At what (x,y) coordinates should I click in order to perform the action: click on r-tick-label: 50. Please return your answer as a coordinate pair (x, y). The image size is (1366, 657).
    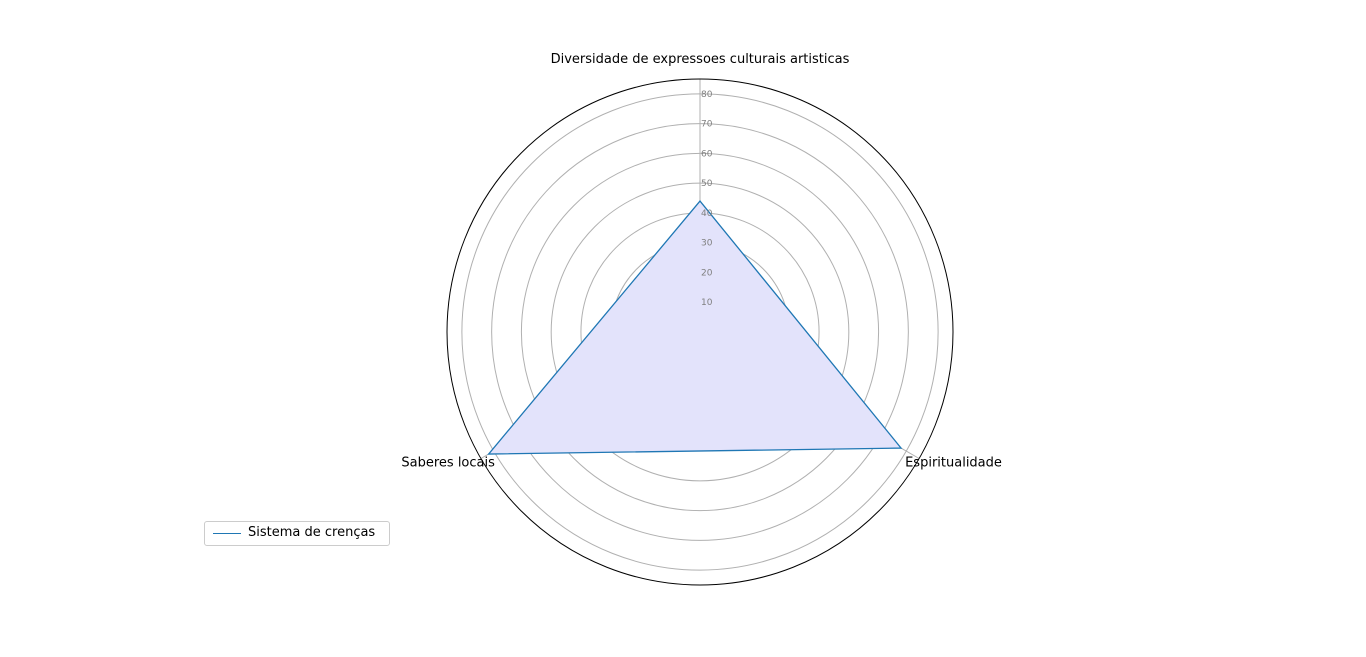
    Looking at the image, I should click on (707, 184).